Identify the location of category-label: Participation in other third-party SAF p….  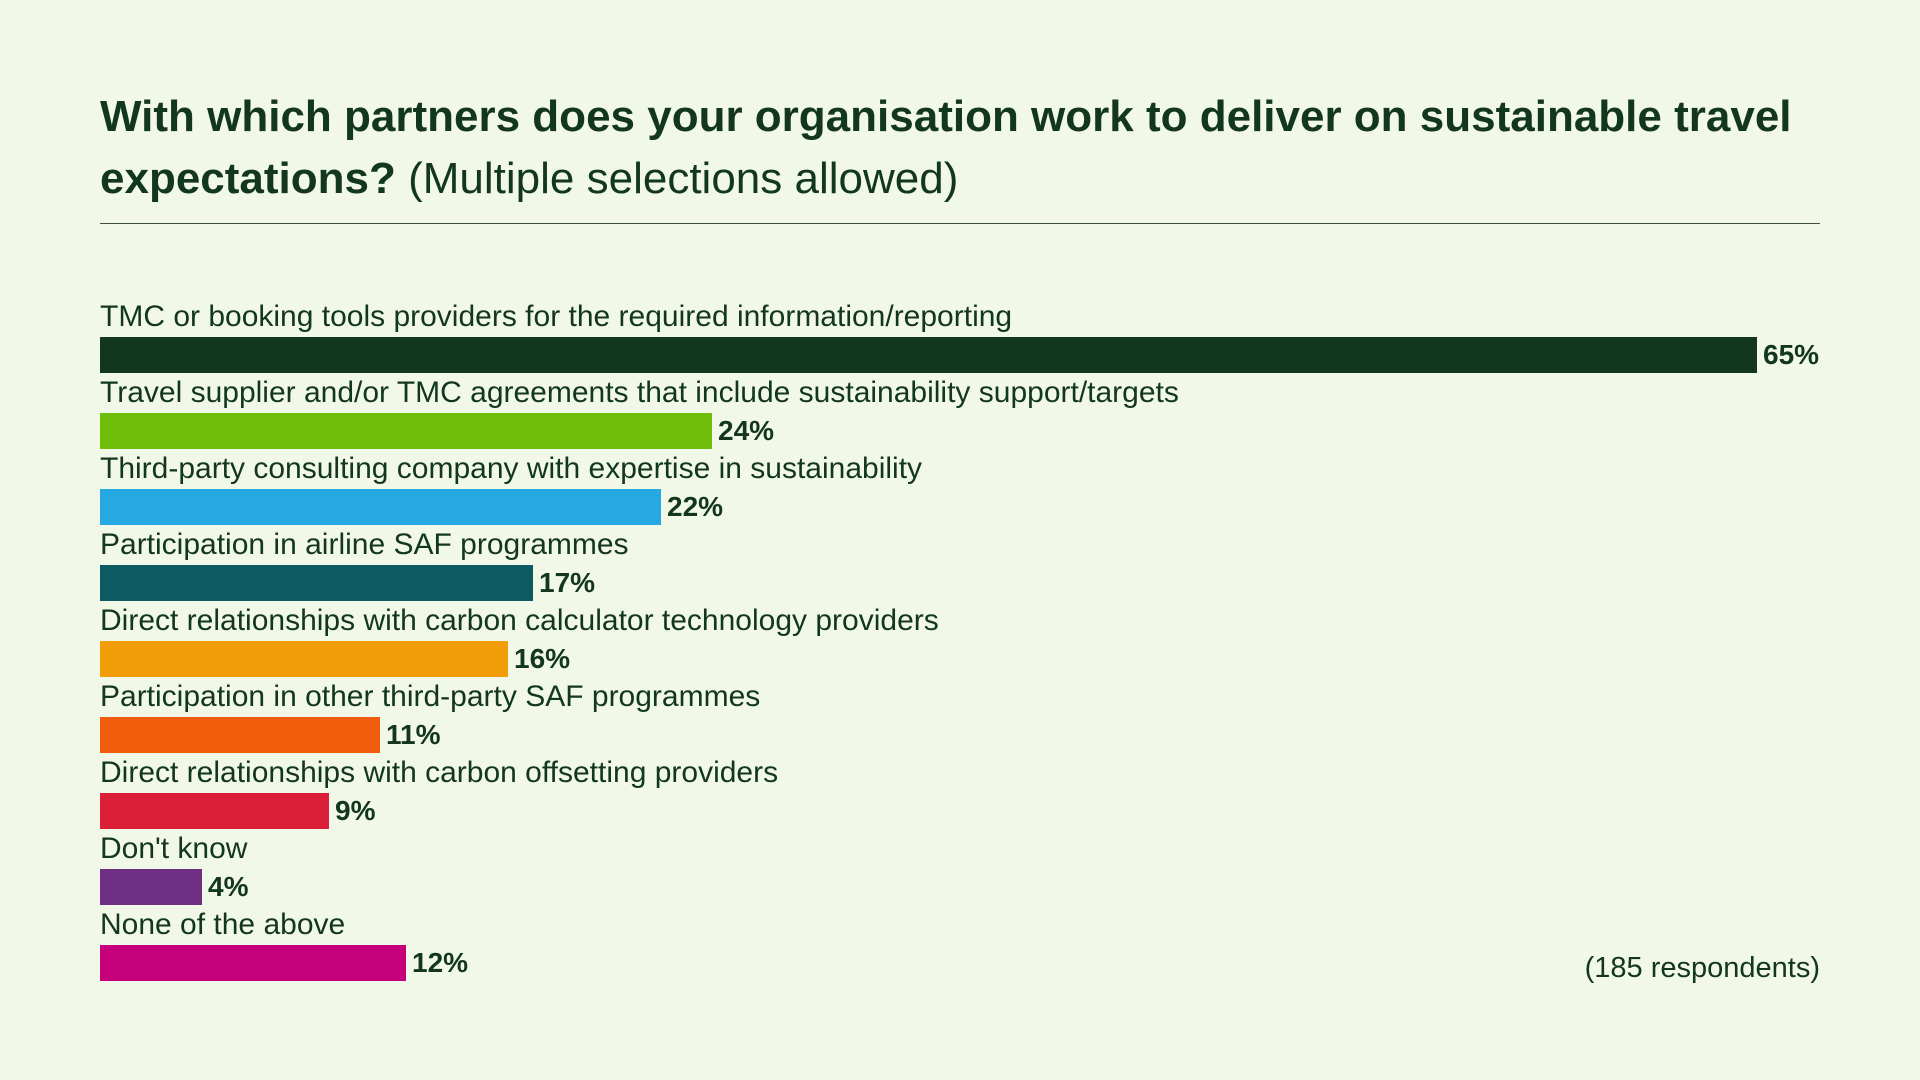
(430, 696).